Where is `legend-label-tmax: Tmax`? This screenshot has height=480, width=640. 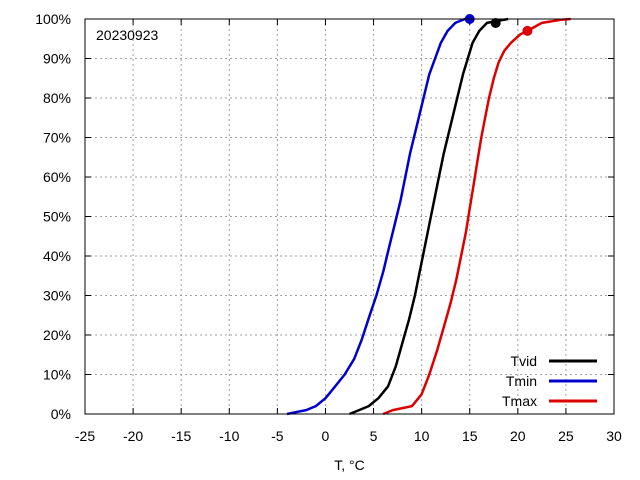 legend-label-tmax: Tmax is located at coordinates (519, 401).